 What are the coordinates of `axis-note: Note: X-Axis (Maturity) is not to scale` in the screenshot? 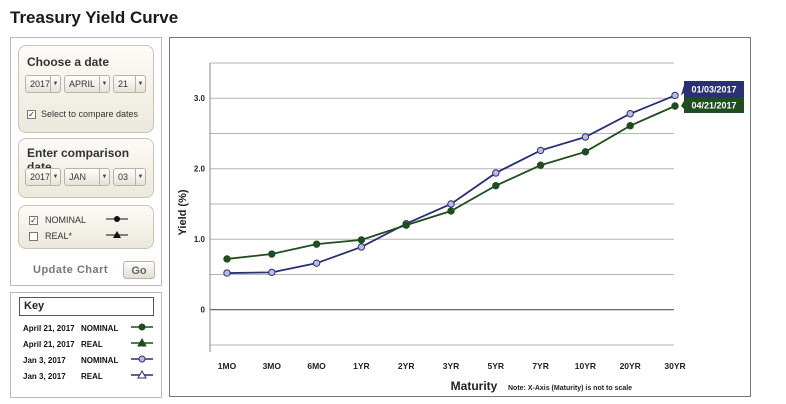 It's located at (570, 388).